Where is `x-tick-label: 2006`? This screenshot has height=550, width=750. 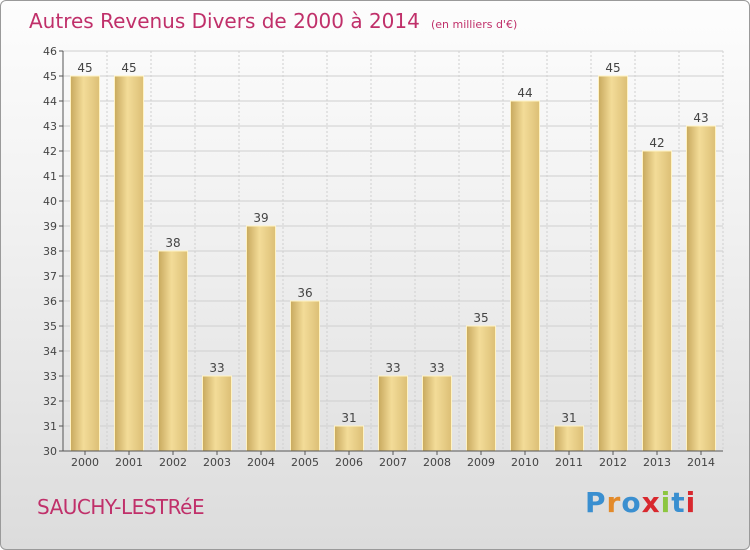
x-tick-label: 2006 is located at coordinates (349, 462).